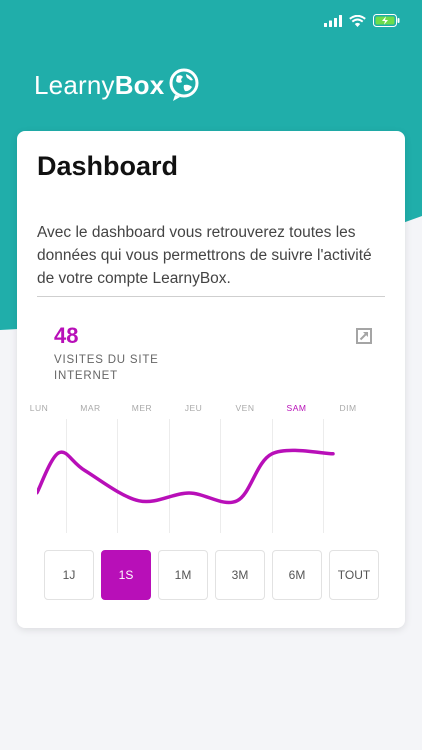  I want to click on range-button-1m: 1M, so click(183, 575).